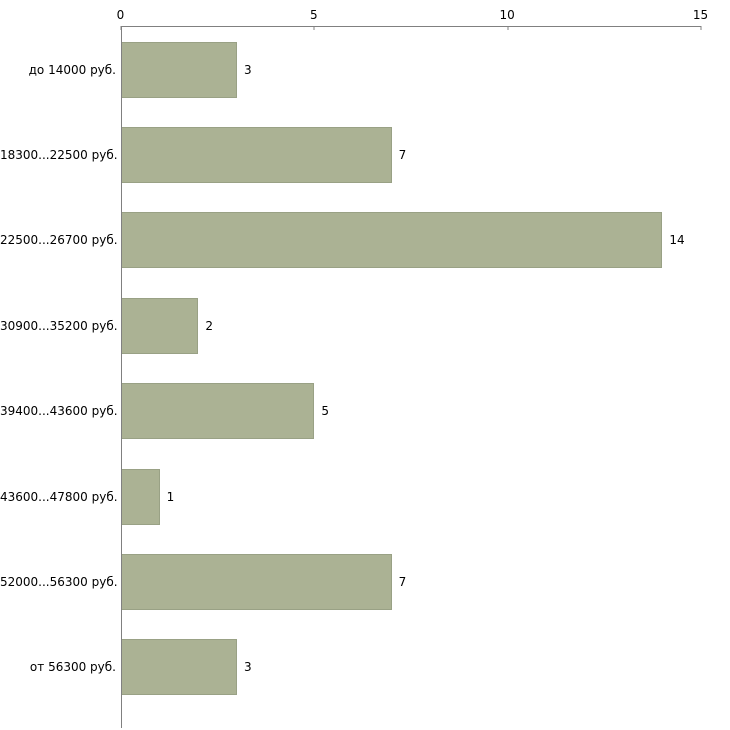  What do you see at coordinates (121, 377) in the screenshot?
I see `y-axis-line` at bounding box center [121, 377].